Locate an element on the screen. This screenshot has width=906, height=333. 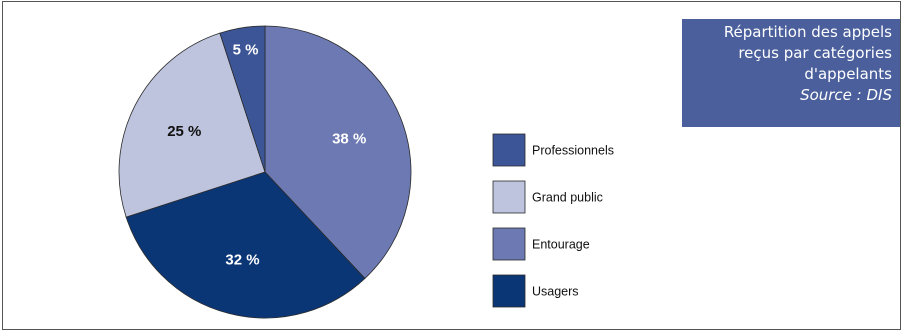
chart-title-line-3: d'appelants is located at coordinates (790, 74).